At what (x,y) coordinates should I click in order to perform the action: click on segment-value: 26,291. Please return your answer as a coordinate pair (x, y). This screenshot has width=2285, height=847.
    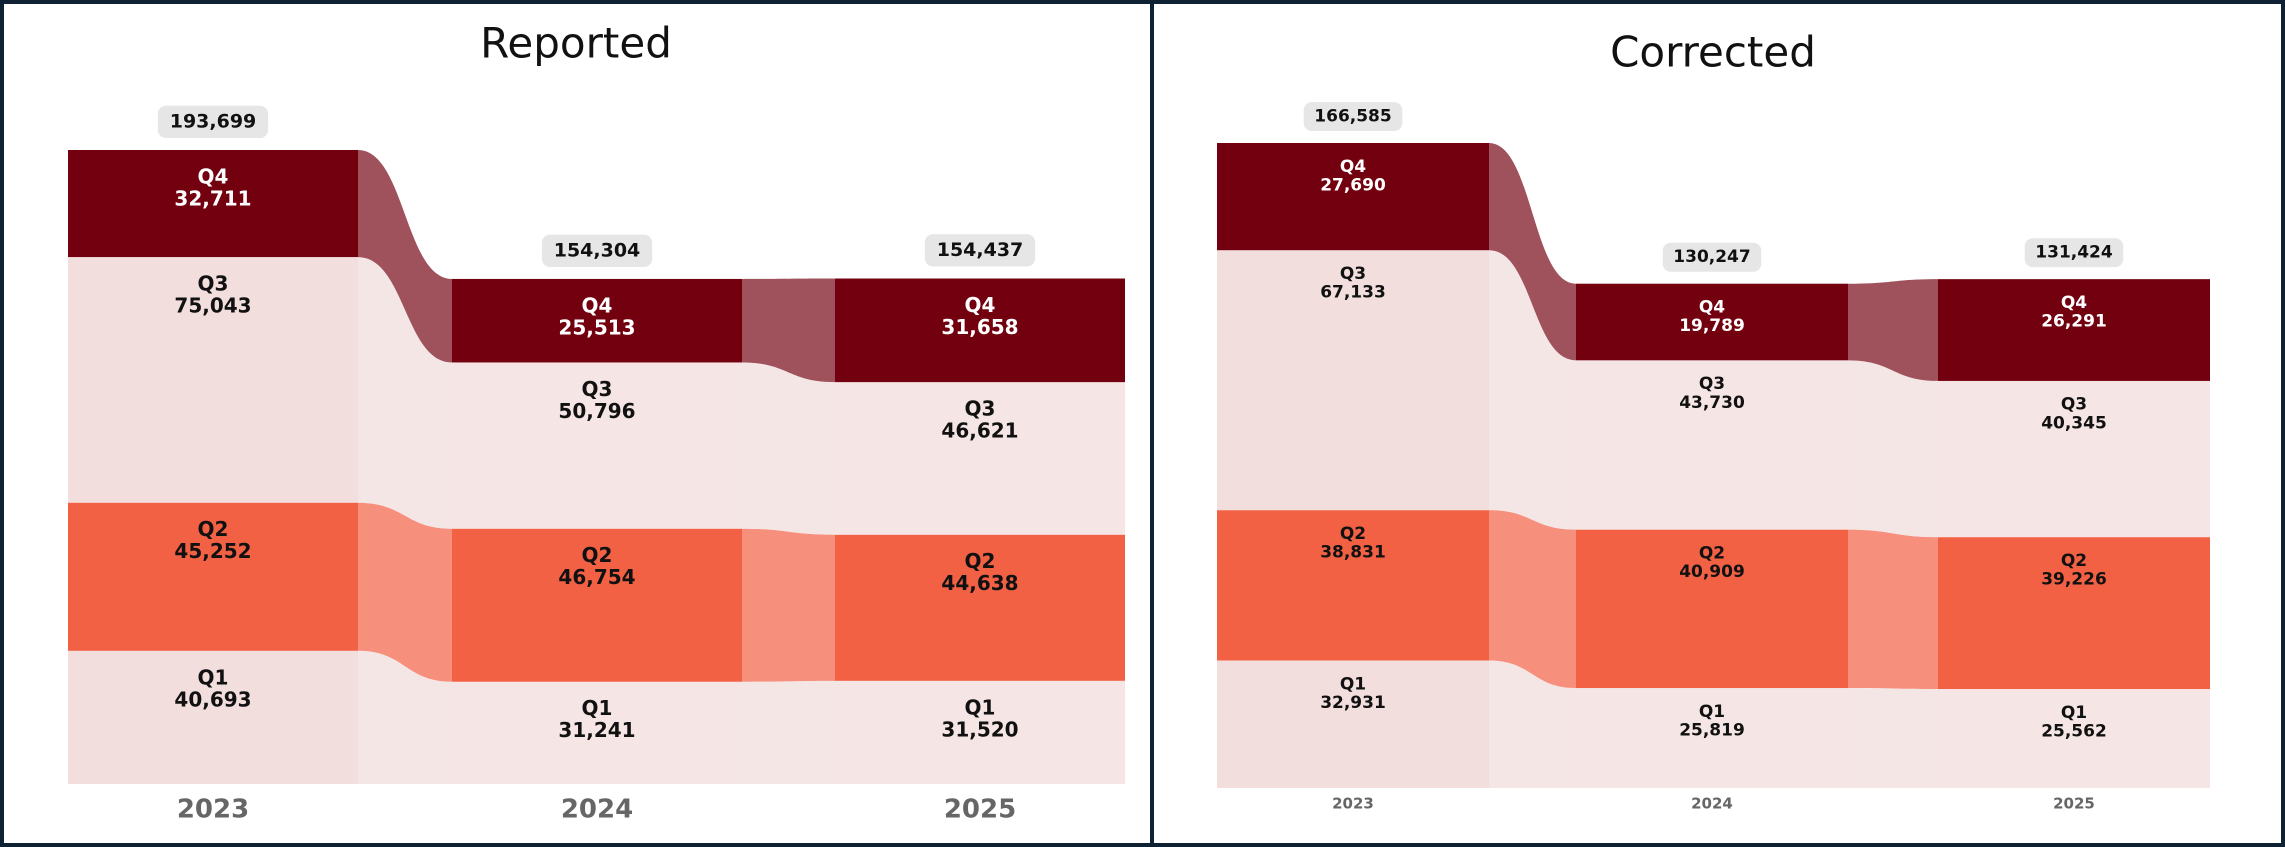
    Looking at the image, I should click on (2074, 322).